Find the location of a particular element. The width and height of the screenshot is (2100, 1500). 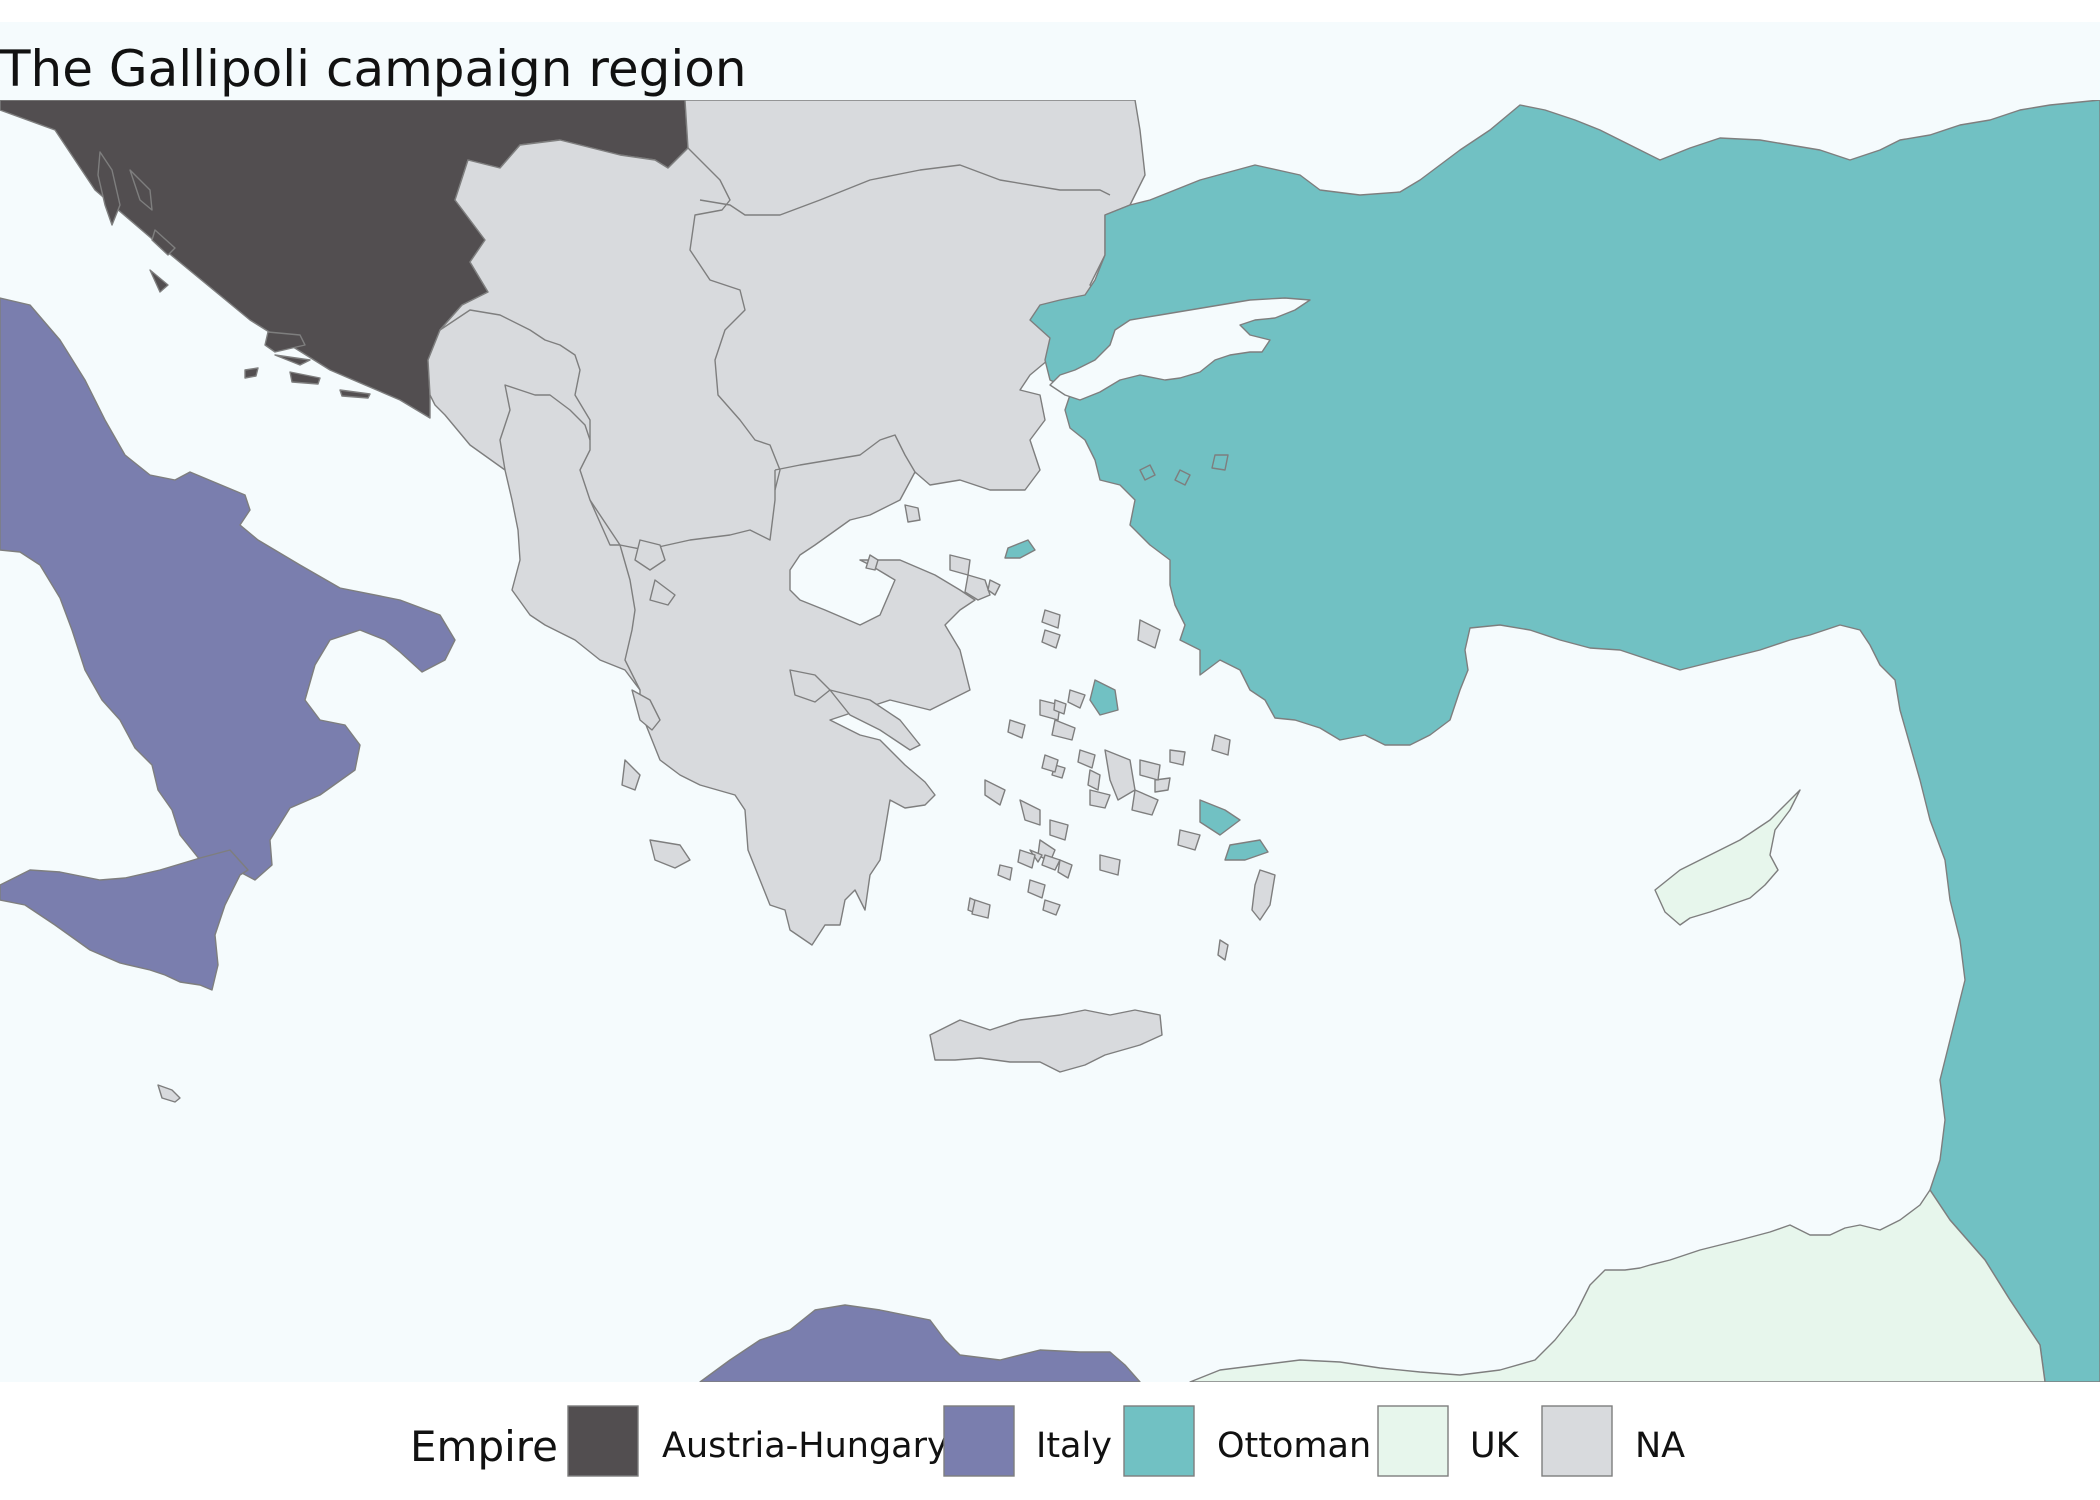

title-band-sea is located at coordinates (1050, 61).